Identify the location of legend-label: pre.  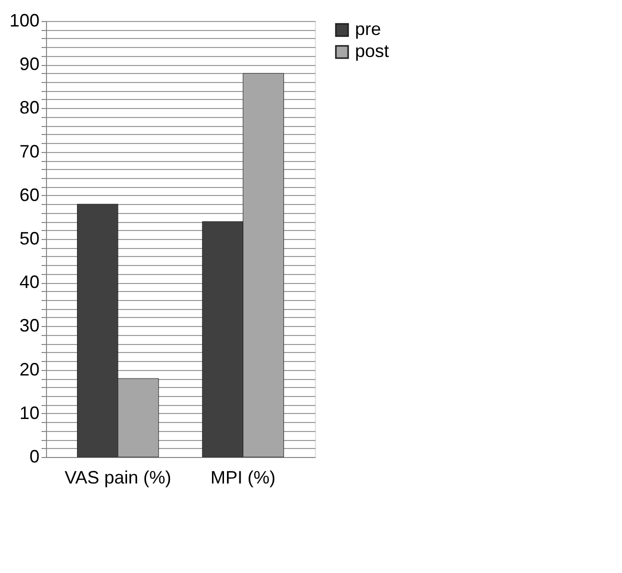
(368, 29).